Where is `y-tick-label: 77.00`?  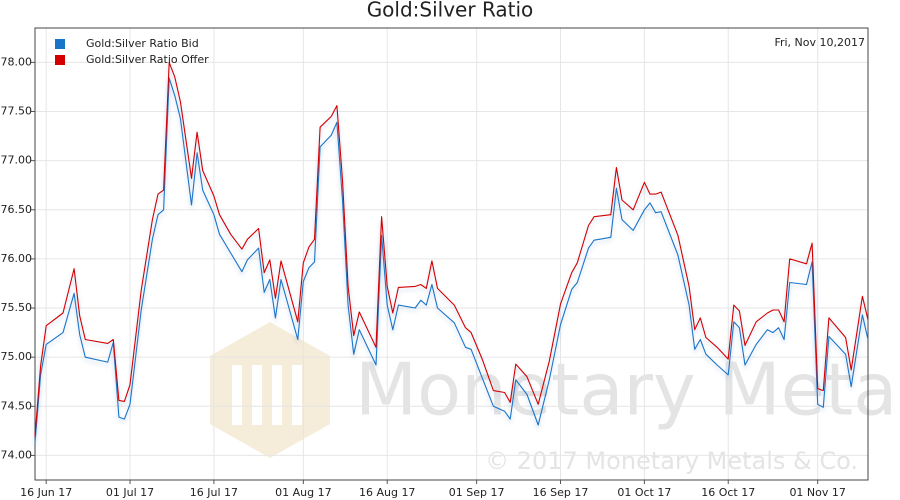
y-tick-label: 77.00 is located at coordinates (17, 160).